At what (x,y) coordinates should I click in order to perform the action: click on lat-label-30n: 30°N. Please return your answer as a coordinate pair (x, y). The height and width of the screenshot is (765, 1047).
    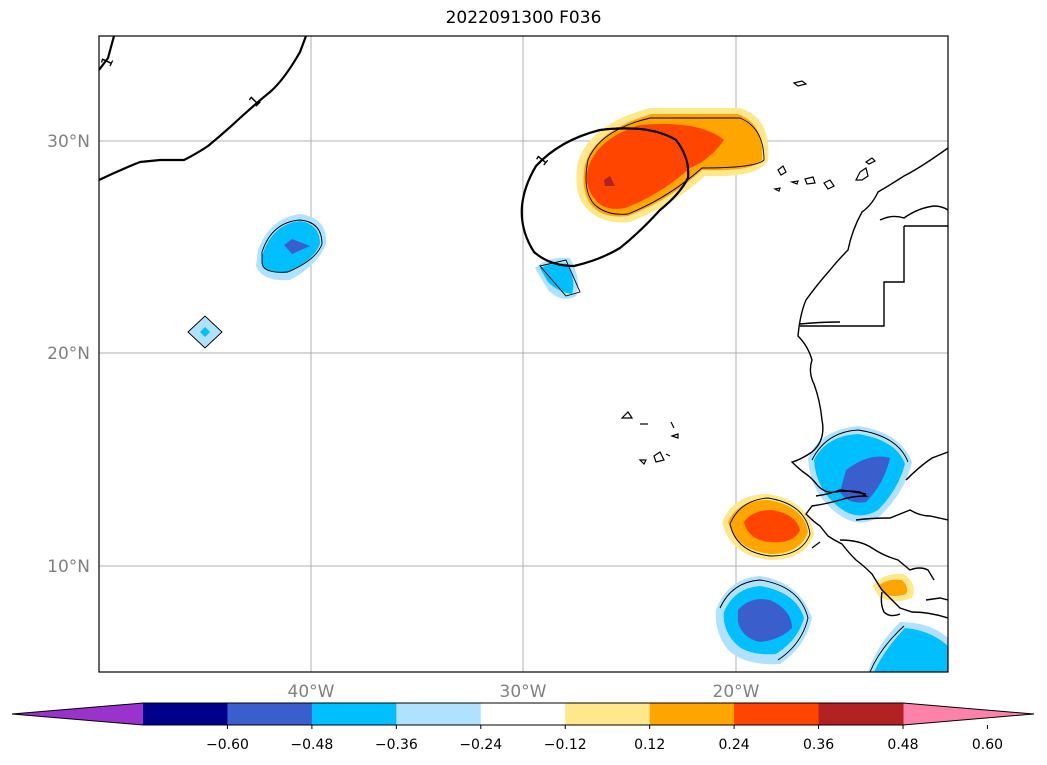
    Looking at the image, I should click on (68, 142).